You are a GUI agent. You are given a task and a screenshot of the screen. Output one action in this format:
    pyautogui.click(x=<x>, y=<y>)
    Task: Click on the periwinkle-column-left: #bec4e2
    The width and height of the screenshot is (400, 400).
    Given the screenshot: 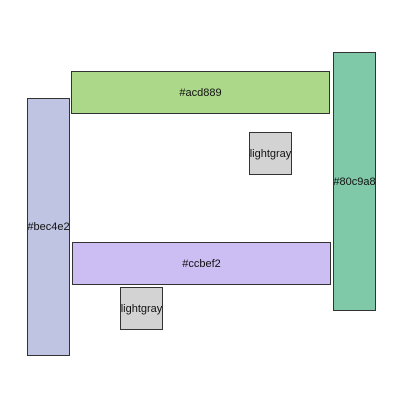 What is the action you would take?
    pyautogui.click(x=48, y=227)
    